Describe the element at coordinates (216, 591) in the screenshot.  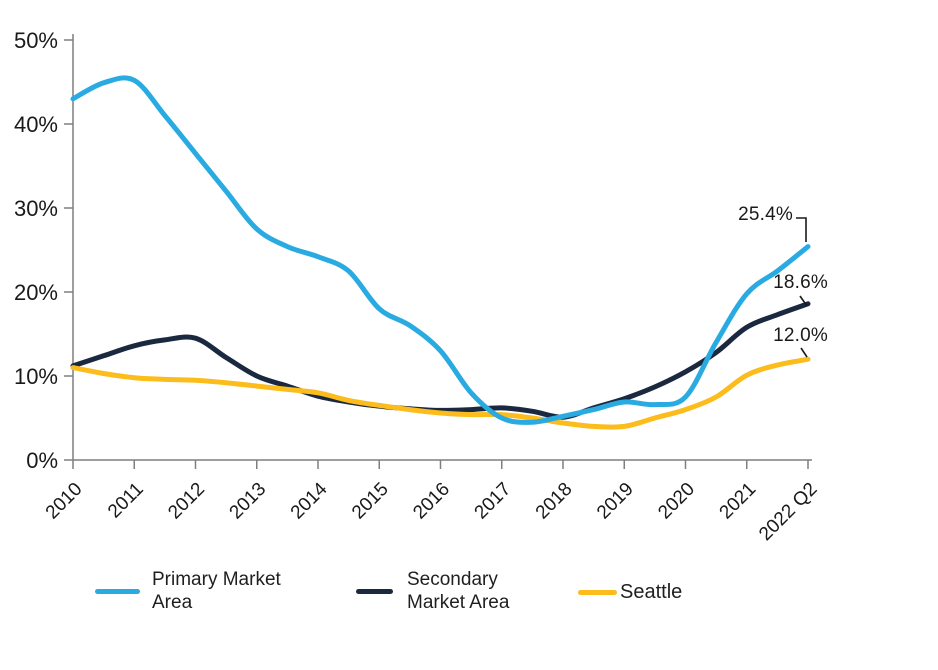
I see `legend-label-primary-market-area: Primary Market Area` at that location.